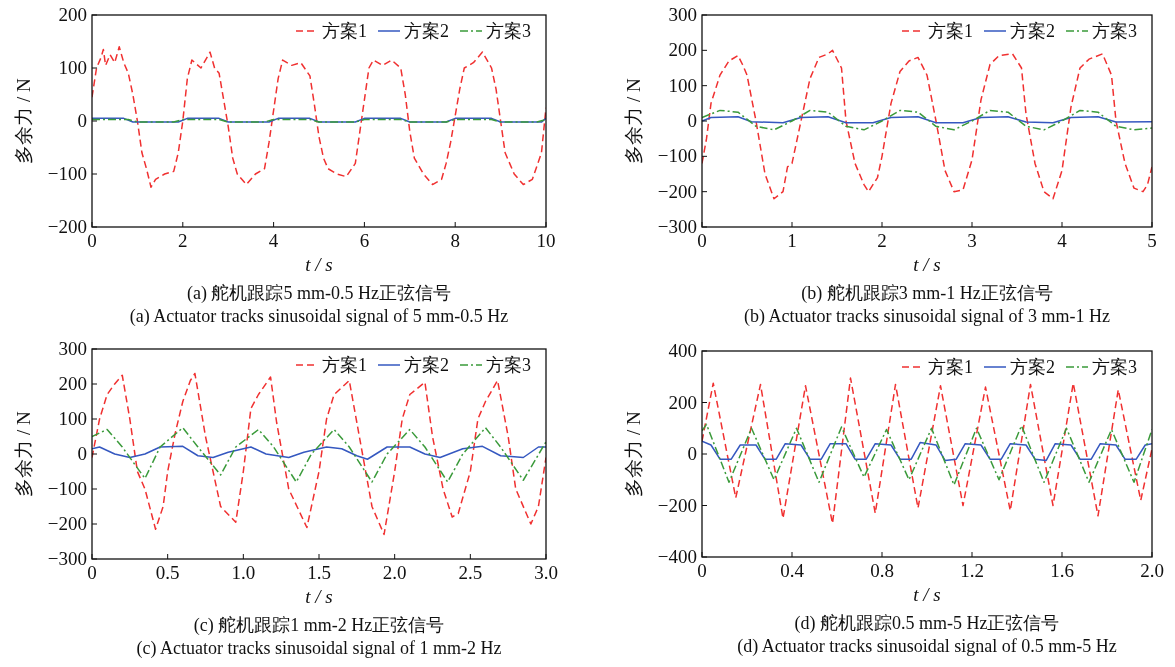 This screenshot has height=667, width=1175. I want to click on text: (b) Actuator tracks sinusoidal signal of 3 mm-1 Hz, so click(927, 316).